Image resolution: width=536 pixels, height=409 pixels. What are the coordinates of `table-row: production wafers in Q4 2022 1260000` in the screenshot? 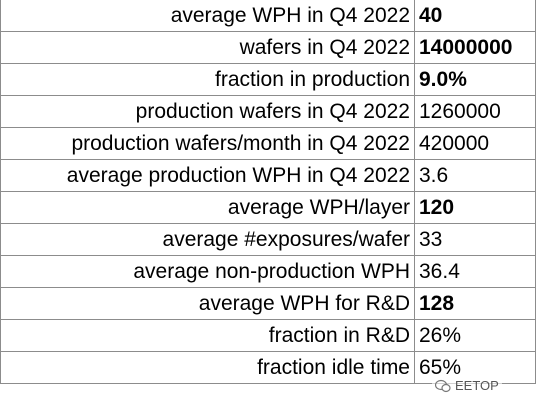 It's located at (268, 111).